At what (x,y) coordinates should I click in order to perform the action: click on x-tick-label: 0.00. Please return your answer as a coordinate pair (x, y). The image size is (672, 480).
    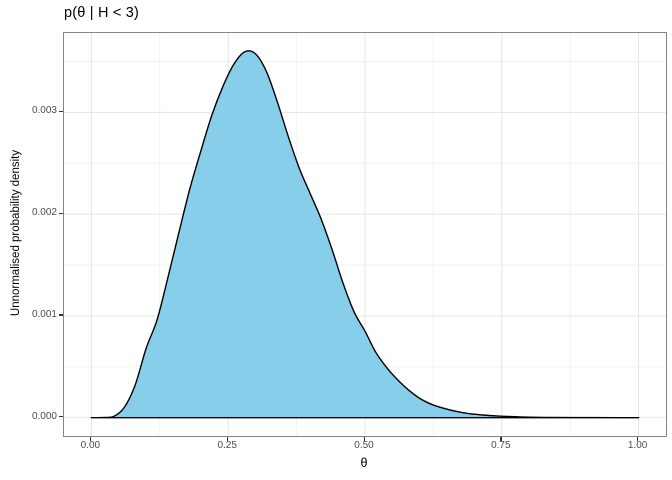
    Looking at the image, I should click on (90, 445).